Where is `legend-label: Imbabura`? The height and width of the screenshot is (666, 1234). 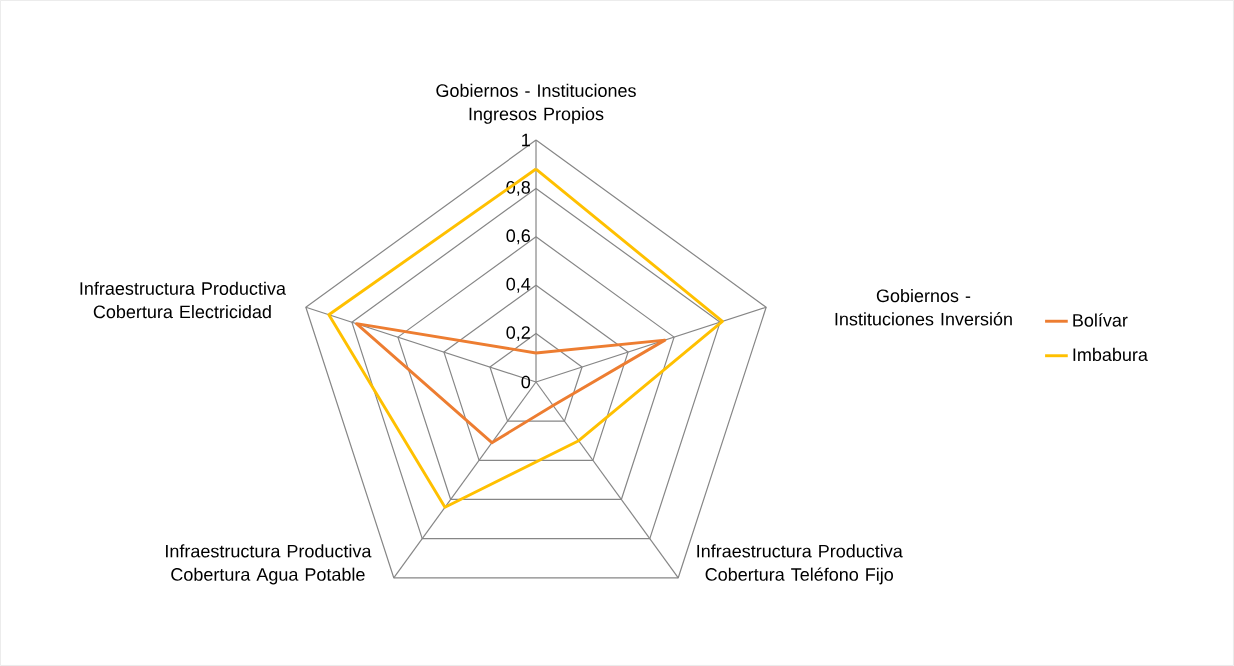 legend-label: Imbabura is located at coordinates (1110, 354).